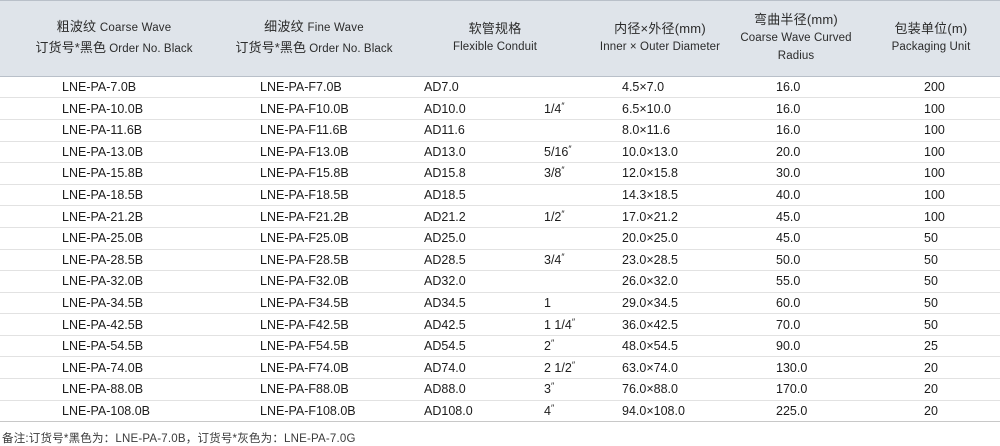 This screenshot has width=1000, height=446. What do you see at coordinates (660, 28) in the screenshot?
I see `header-diameter-cn: 内径×外径(mm)` at bounding box center [660, 28].